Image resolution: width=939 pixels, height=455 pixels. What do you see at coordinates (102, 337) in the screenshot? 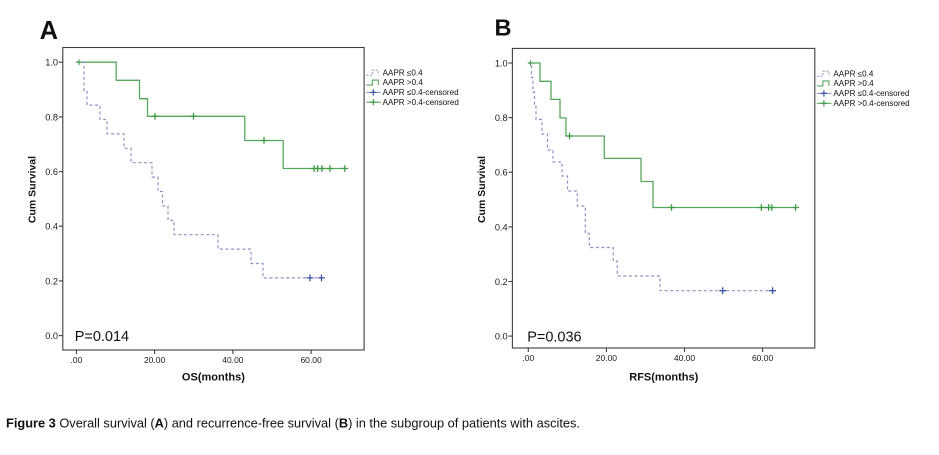
I see `svg-text: P=0.014` at bounding box center [102, 337].